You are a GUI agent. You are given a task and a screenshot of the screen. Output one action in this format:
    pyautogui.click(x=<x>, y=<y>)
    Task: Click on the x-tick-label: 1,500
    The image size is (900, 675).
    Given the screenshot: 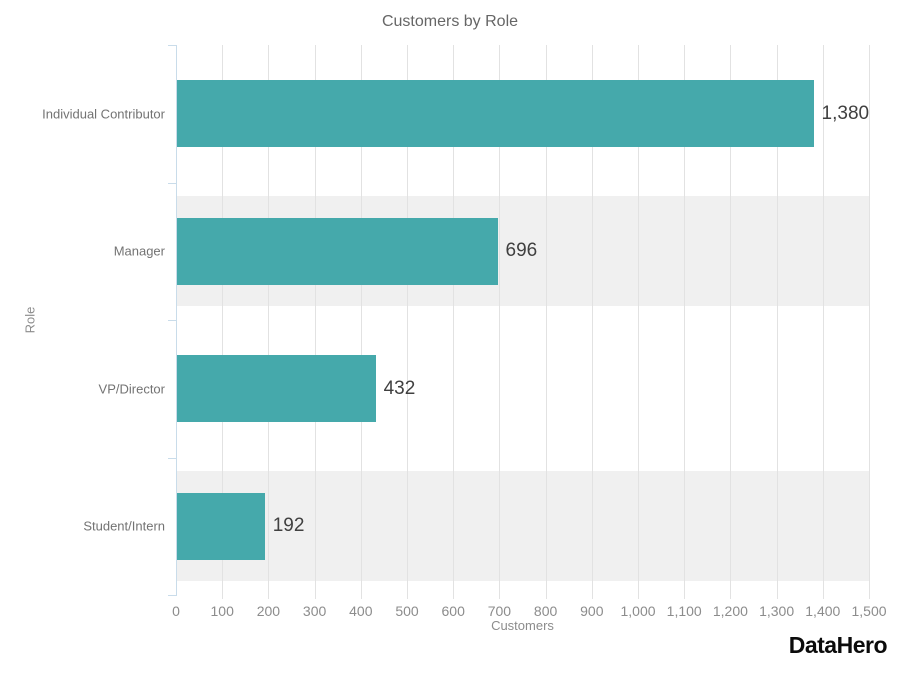 What is the action you would take?
    pyautogui.click(x=869, y=611)
    